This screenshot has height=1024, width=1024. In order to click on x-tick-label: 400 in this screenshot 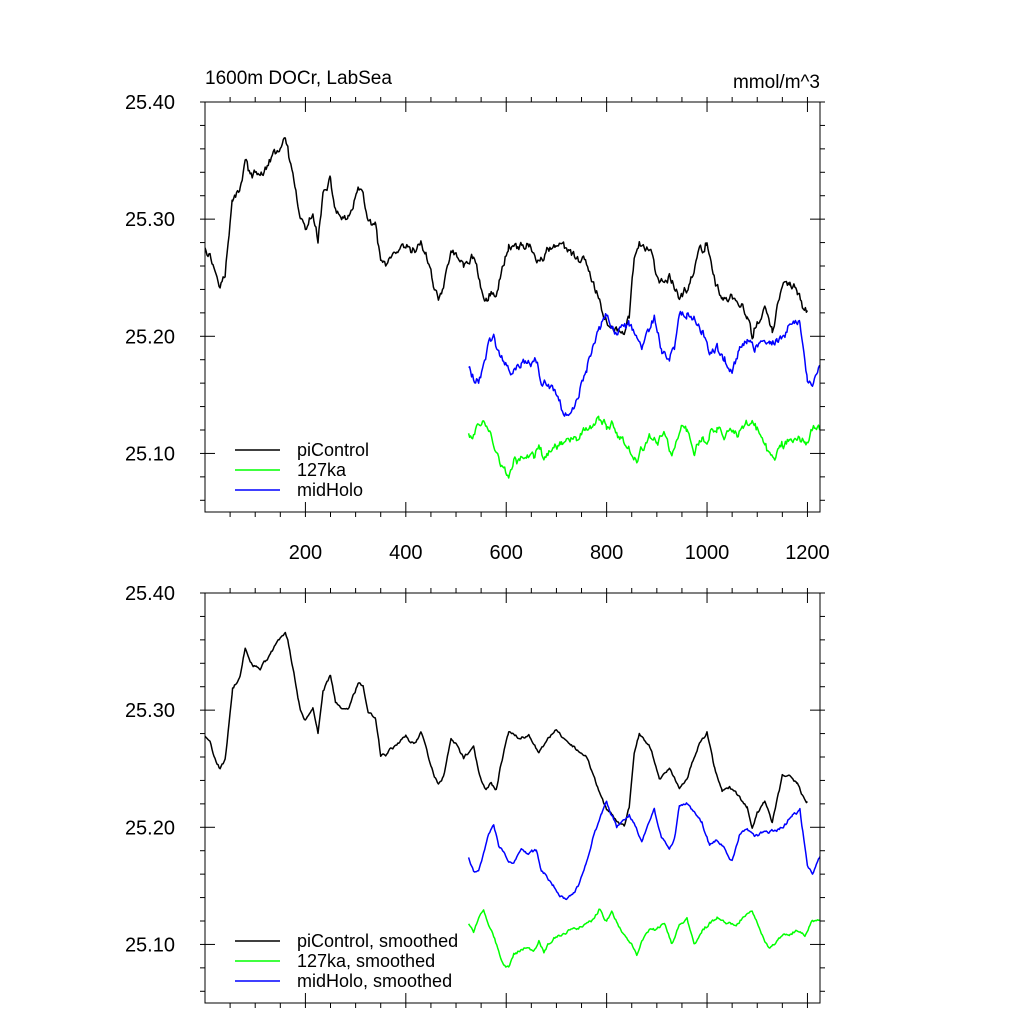, I will do `click(405, 553)`.